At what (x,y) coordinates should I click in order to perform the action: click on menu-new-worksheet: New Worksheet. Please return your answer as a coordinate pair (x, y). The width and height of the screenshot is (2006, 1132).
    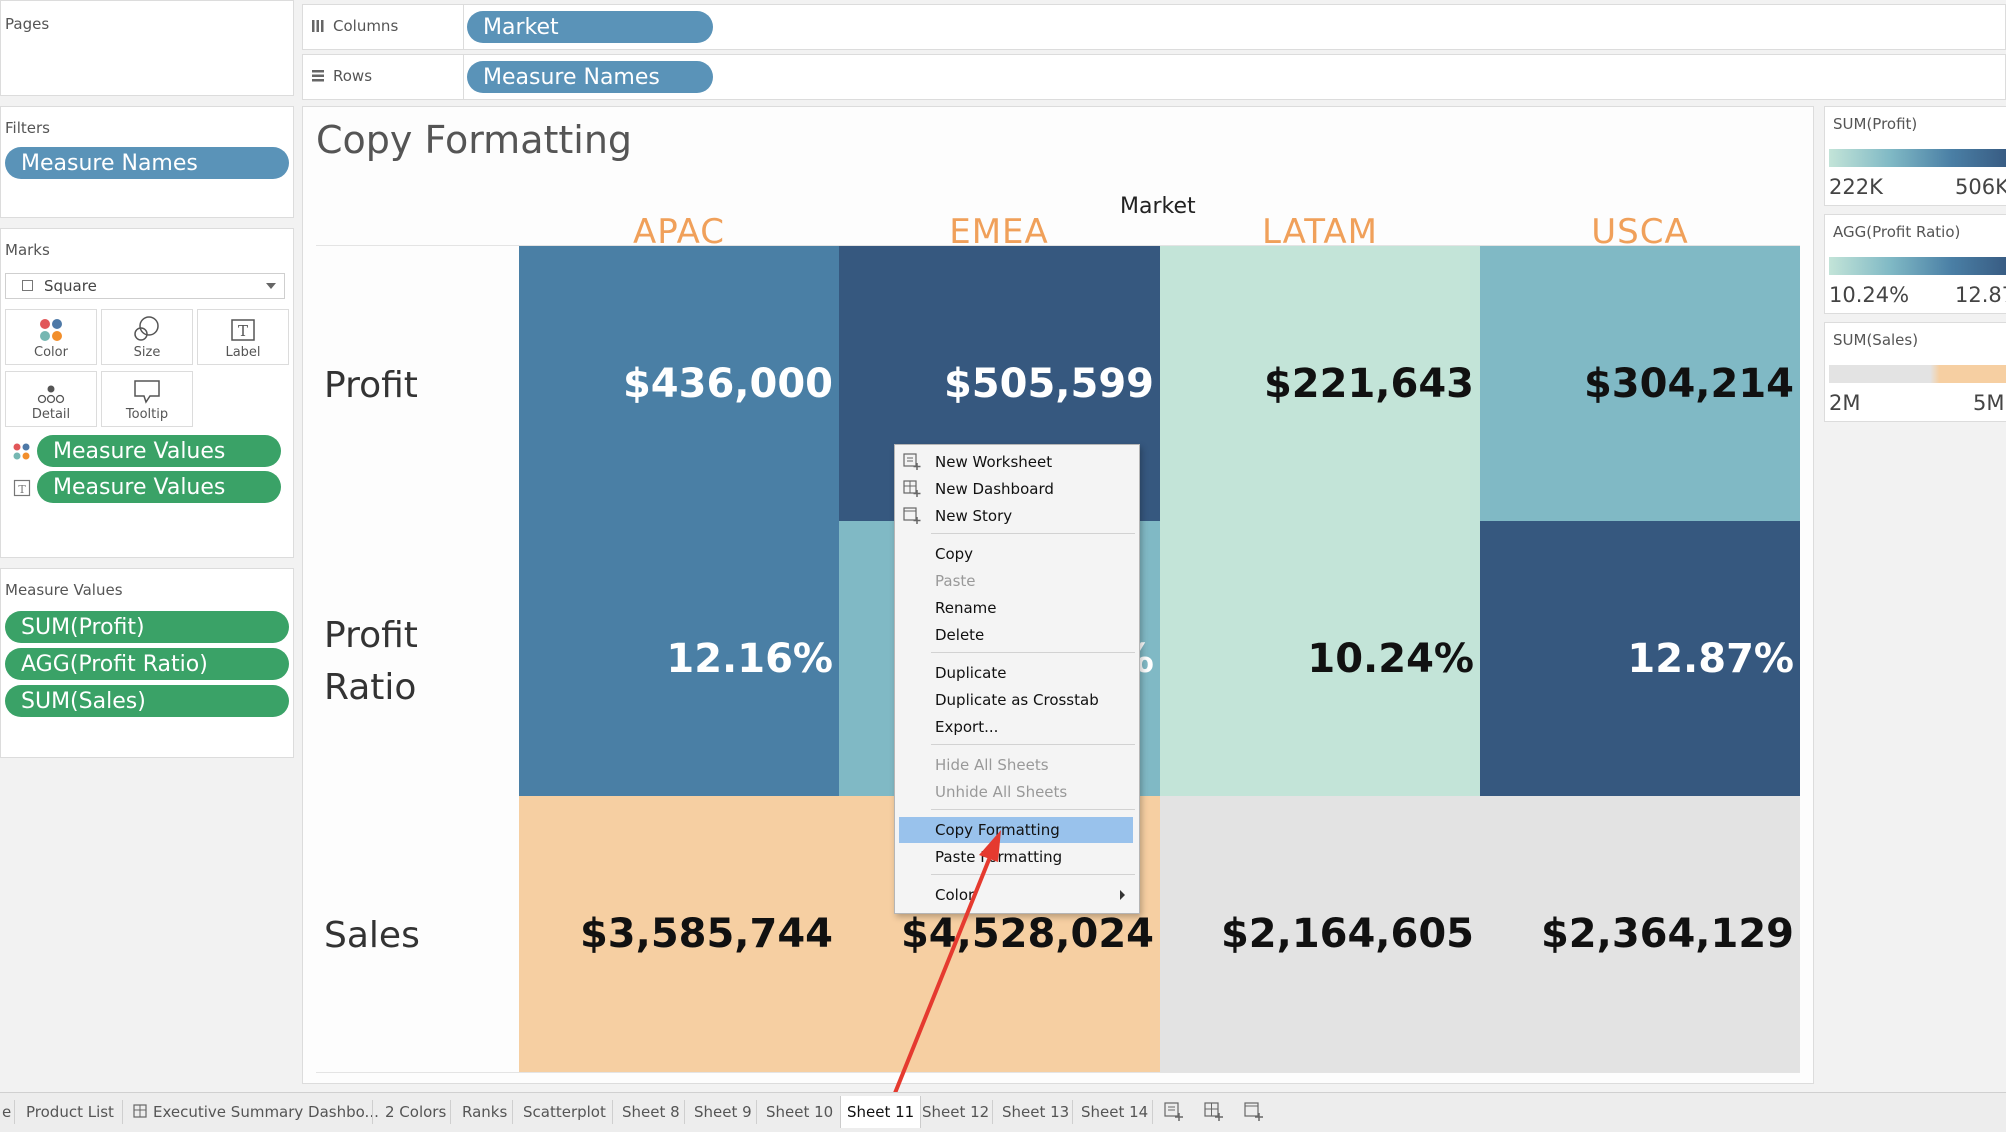
    Looking at the image, I should click on (994, 462).